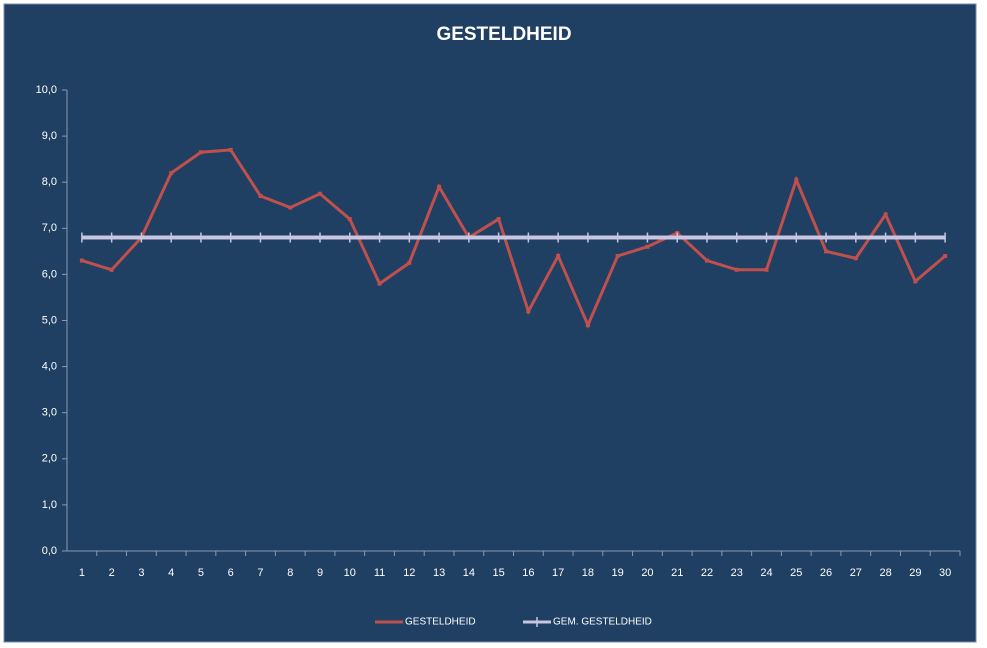  What do you see at coordinates (231, 573) in the screenshot?
I see `x-tick-label: 6` at bounding box center [231, 573].